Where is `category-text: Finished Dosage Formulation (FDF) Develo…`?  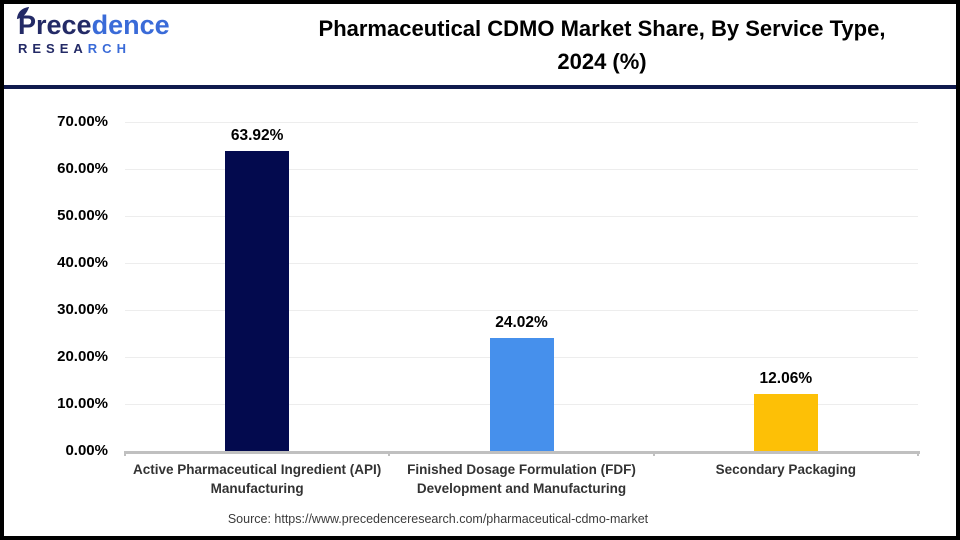 category-text: Finished Dosage Formulation (FDF) Develo… is located at coordinates (521, 479).